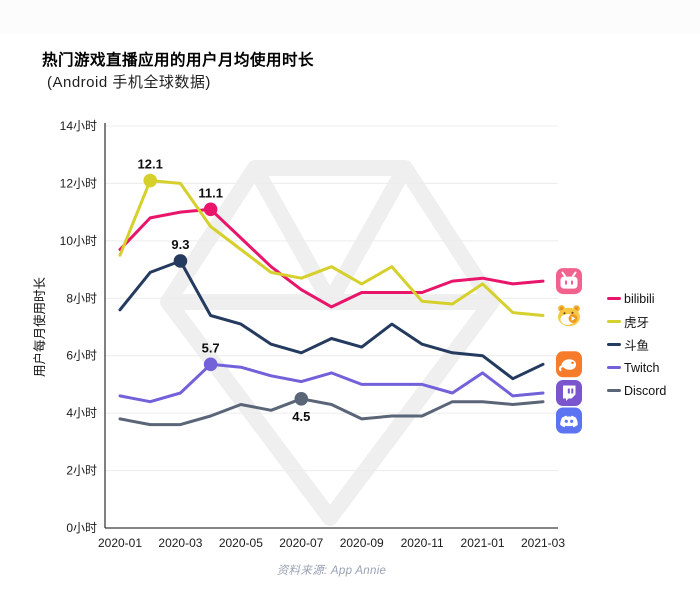  What do you see at coordinates (180, 543) in the screenshot?
I see `x-tick-label: 2020-03` at bounding box center [180, 543].